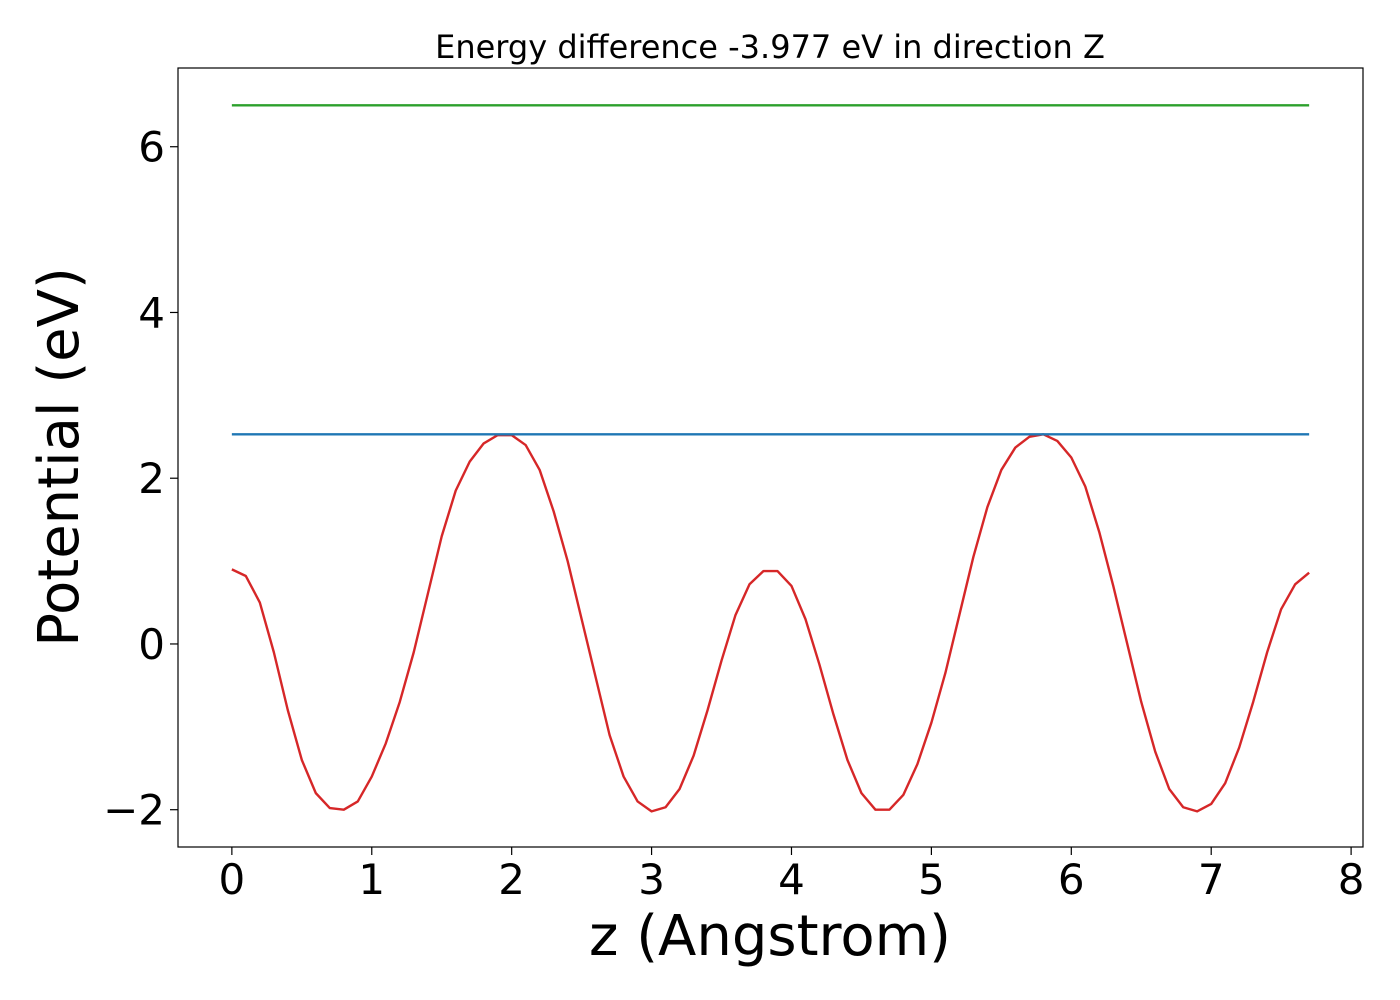 The height and width of the screenshot is (1000, 1400). I want to click on x-tick-label: 6, so click(1071, 879).